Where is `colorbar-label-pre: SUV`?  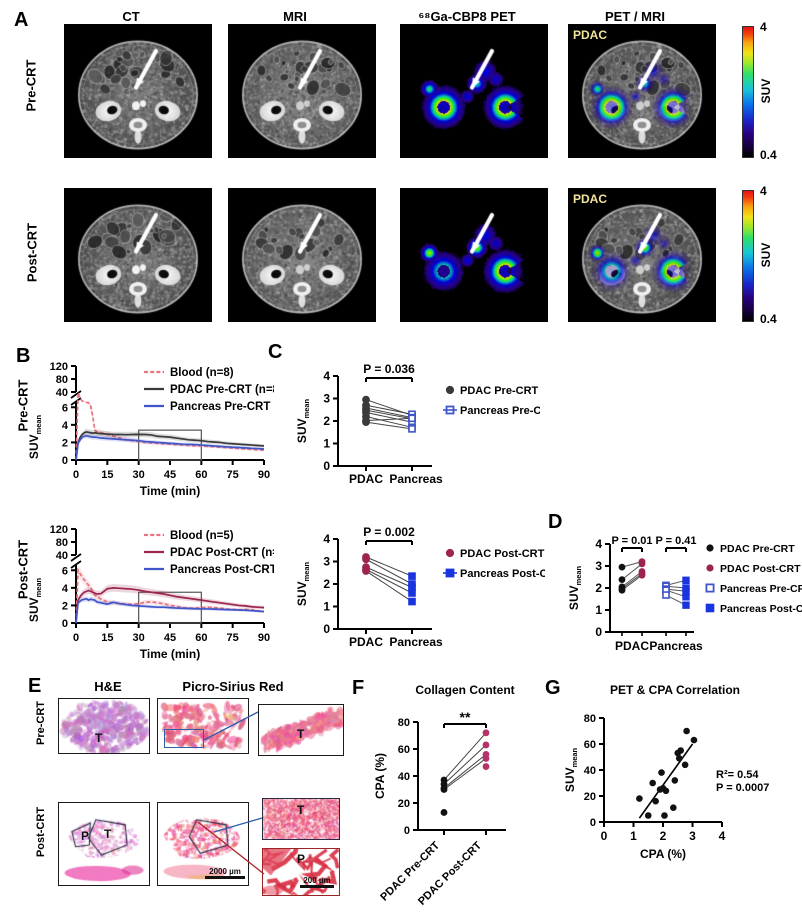 colorbar-label-pre: SUV is located at coordinates (766, 91).